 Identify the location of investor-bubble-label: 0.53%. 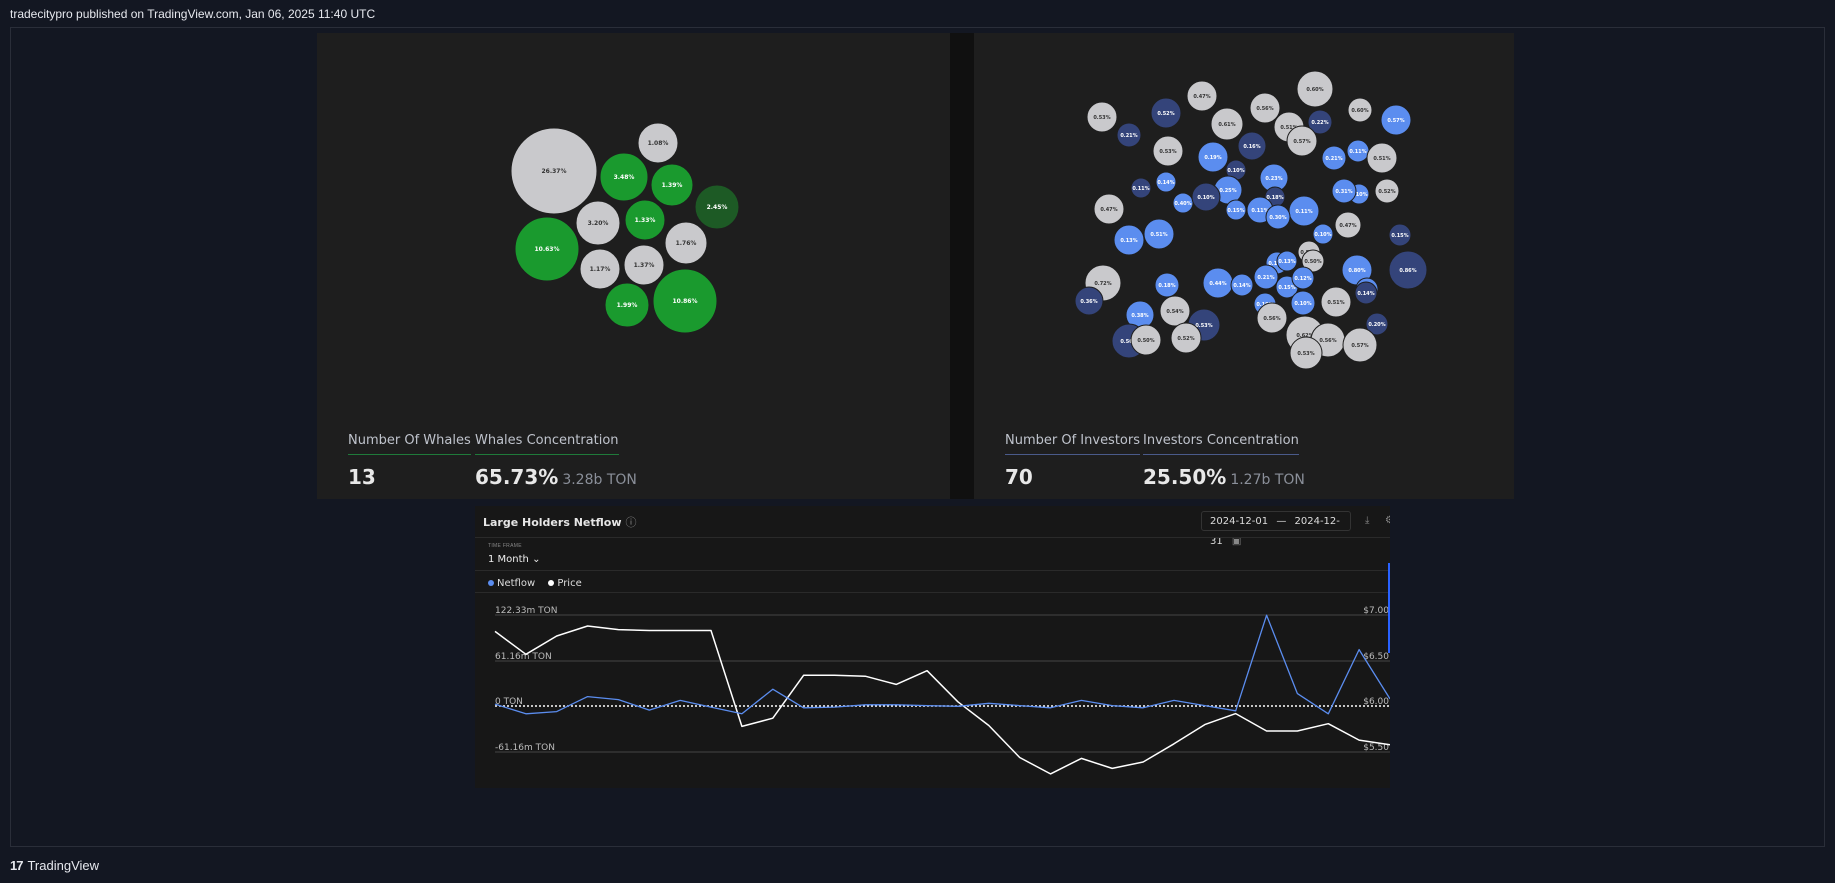
(1203, 326).